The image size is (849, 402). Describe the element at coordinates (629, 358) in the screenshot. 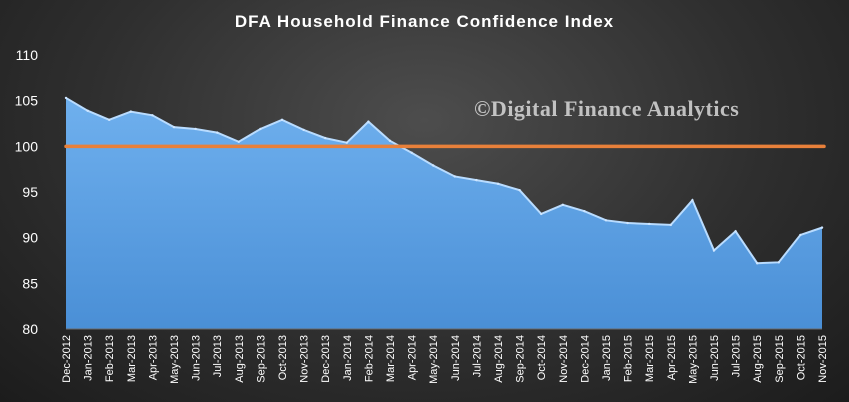

I see `x-tick-label: Feb-2015` at that location.